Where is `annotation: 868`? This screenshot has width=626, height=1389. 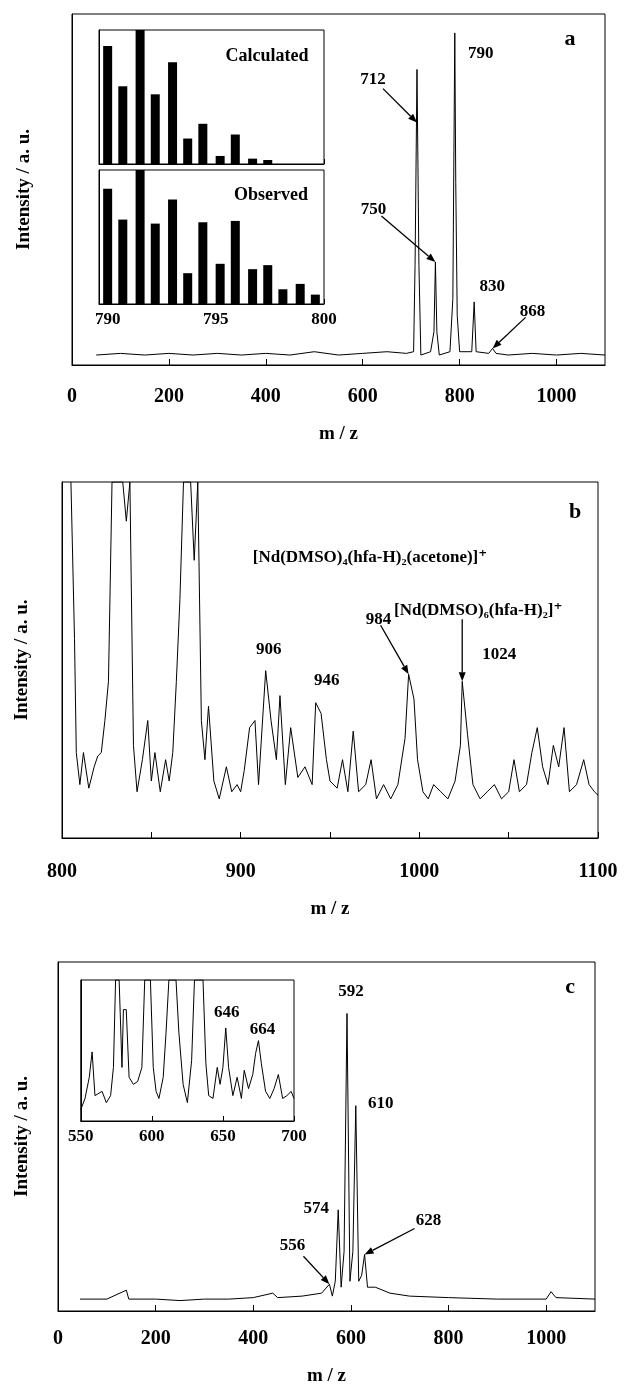 annotation: 868 is located at coordinates (532, 310).